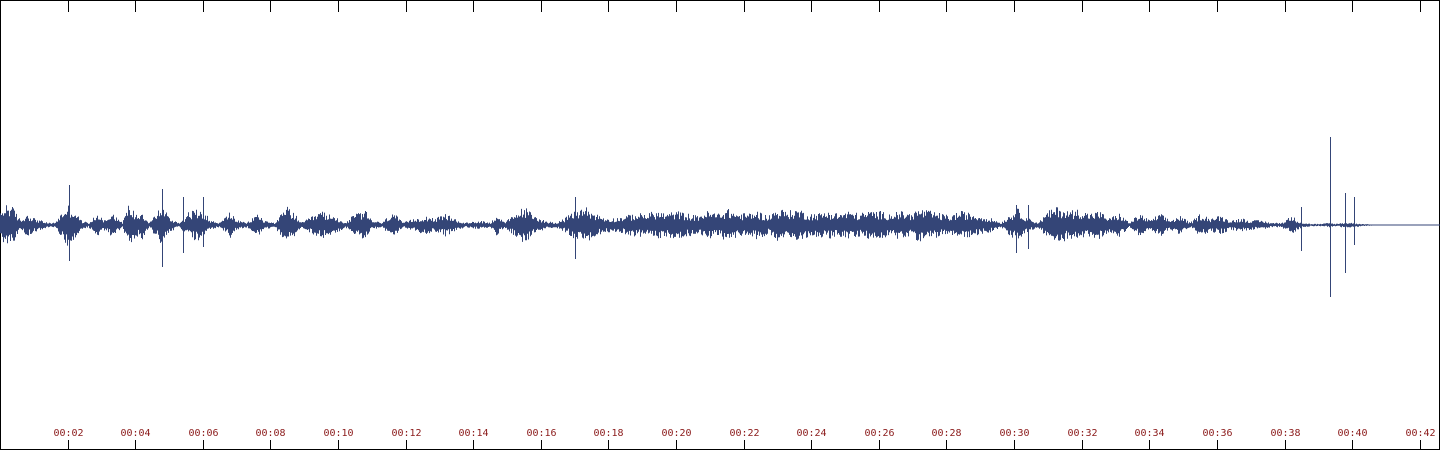 The height and width of the screenshot is (450, 1440). I want to click on tick-label: 00:38, so click(1285, 433).